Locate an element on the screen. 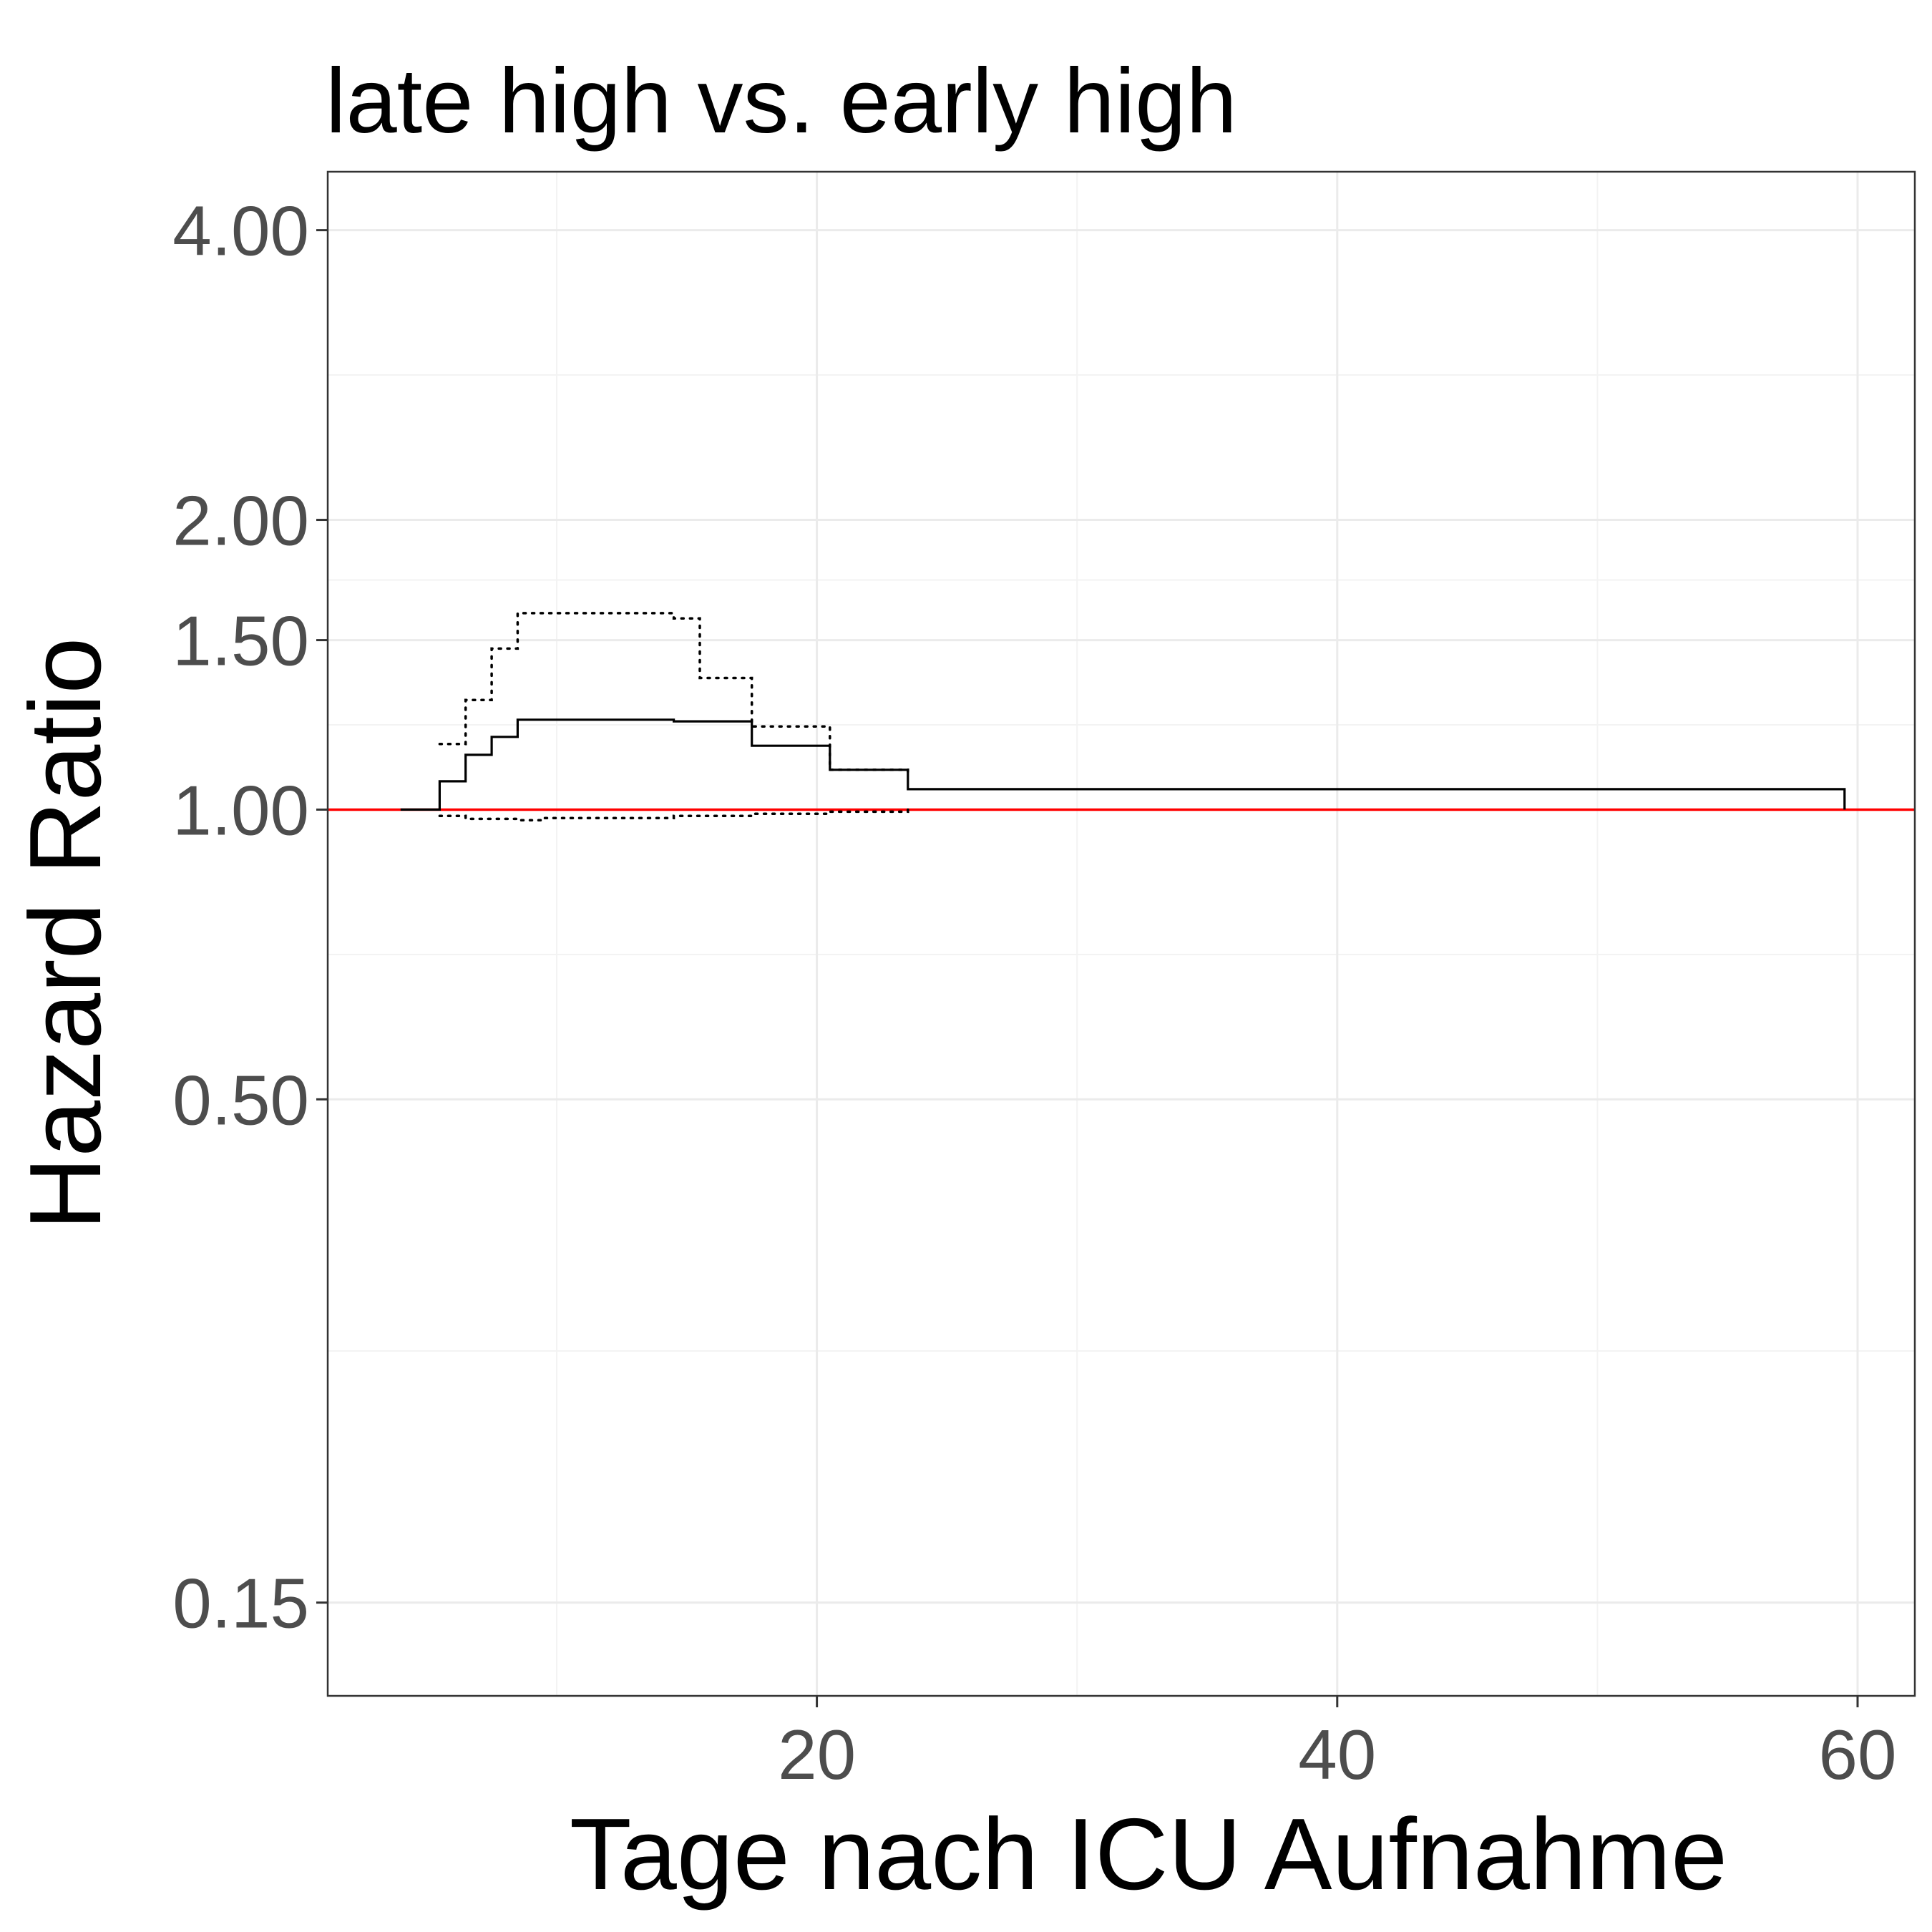  y-tick-label: 2.00 is located at coordinates (240, 521).